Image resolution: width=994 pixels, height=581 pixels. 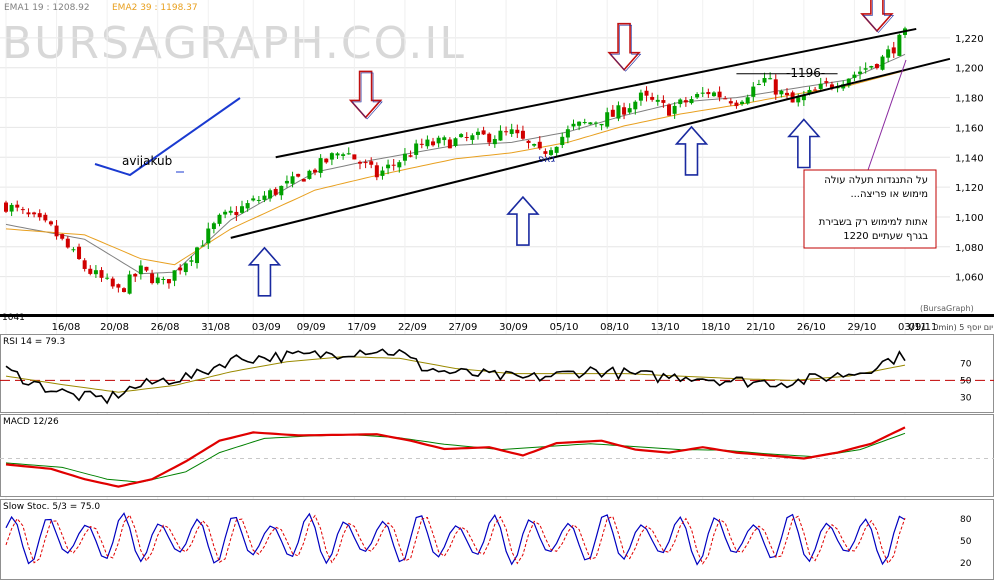 What do you see at coordinates (455, 539) in the screenshot?
I see `stoch-k-line` at bounding box center [455, 539].